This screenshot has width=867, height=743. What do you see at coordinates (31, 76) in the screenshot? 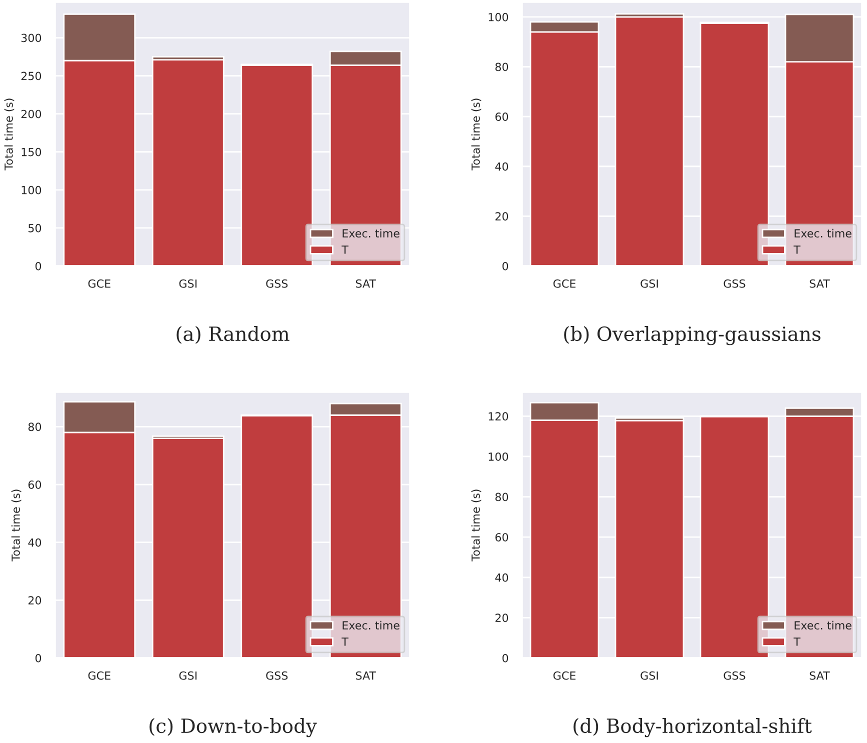
I see `y-tick-label: 250` at bounding box center [31, 76].